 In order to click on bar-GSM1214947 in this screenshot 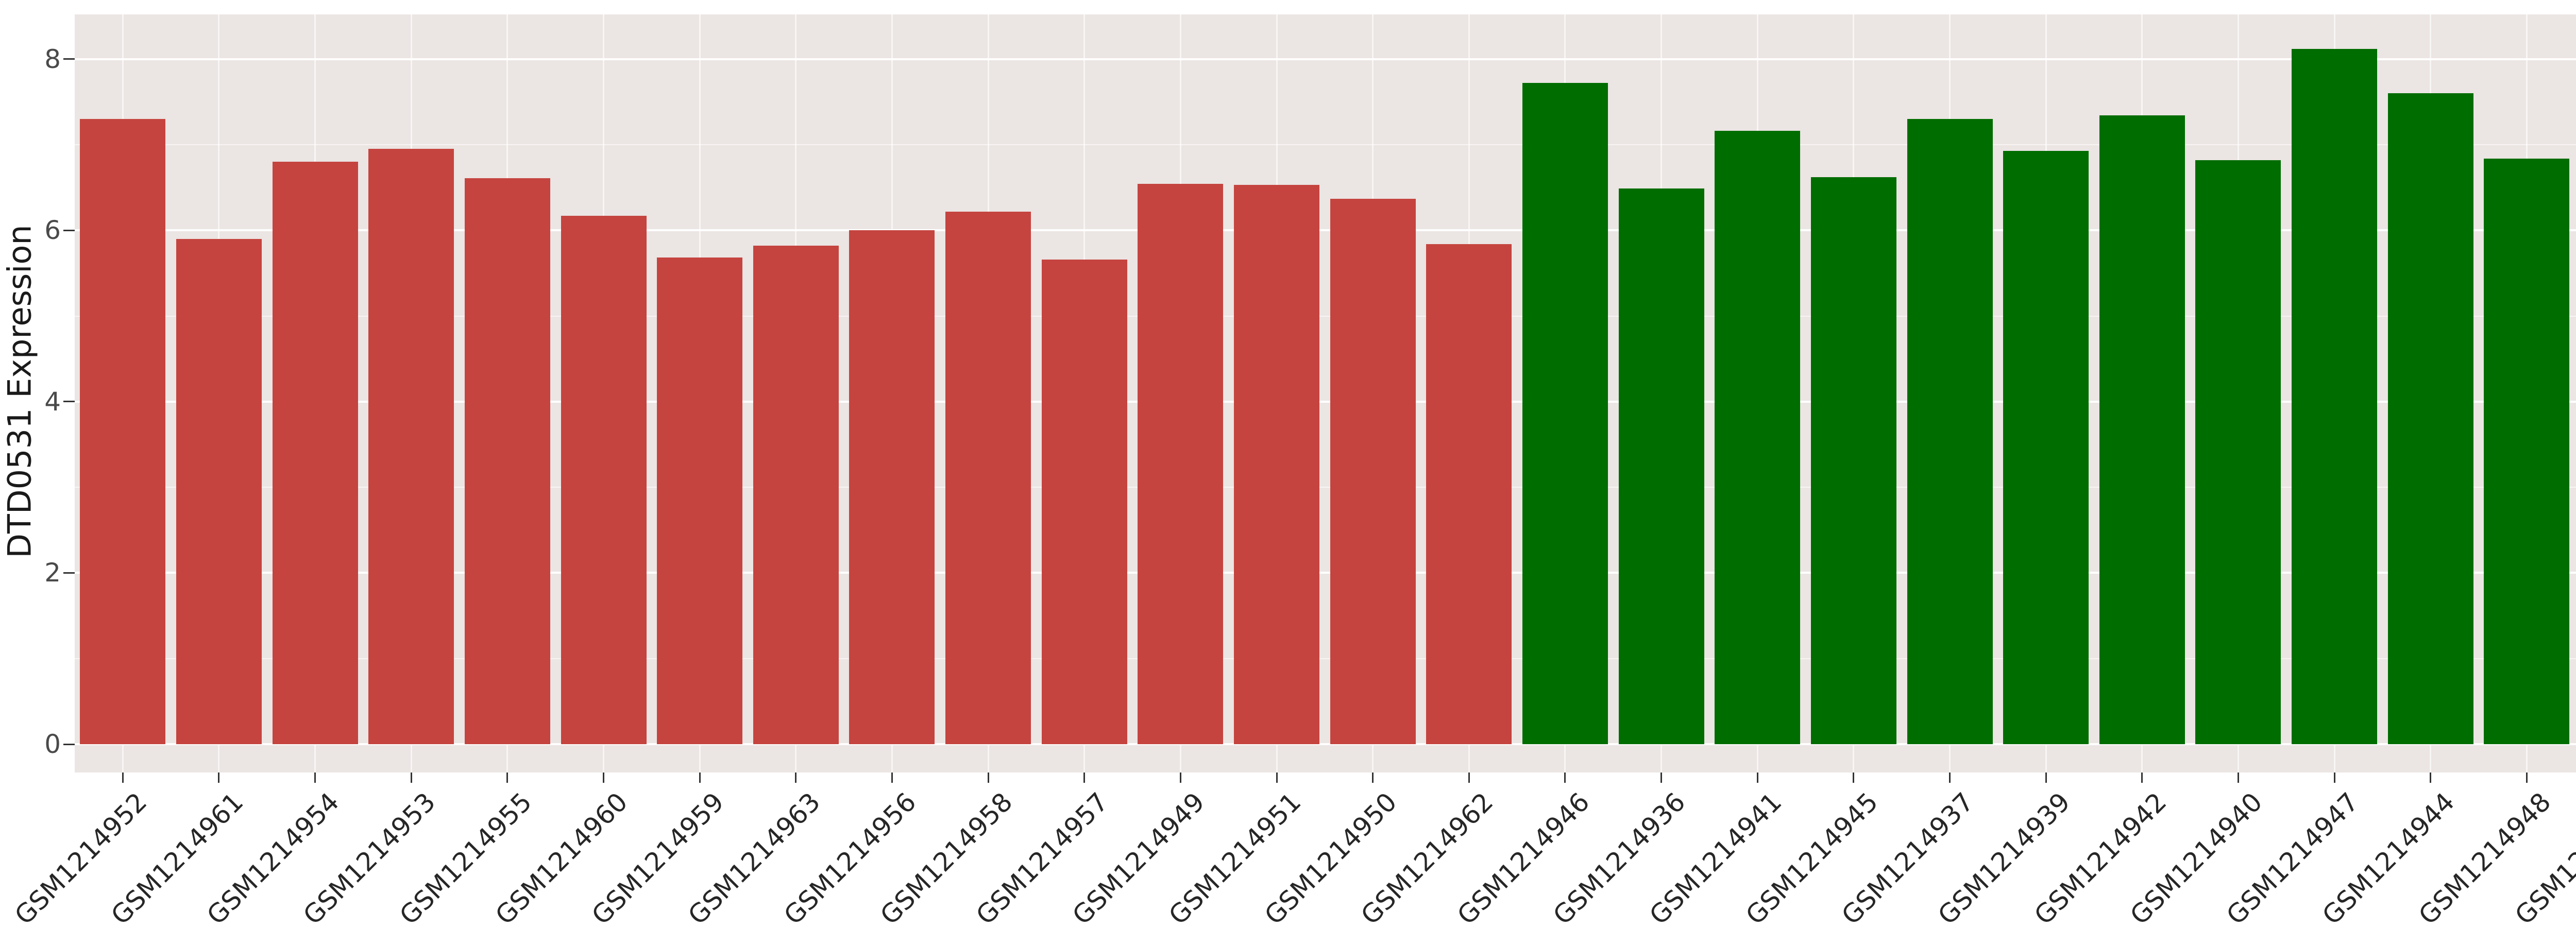, I will do `click(2335, 396)`.